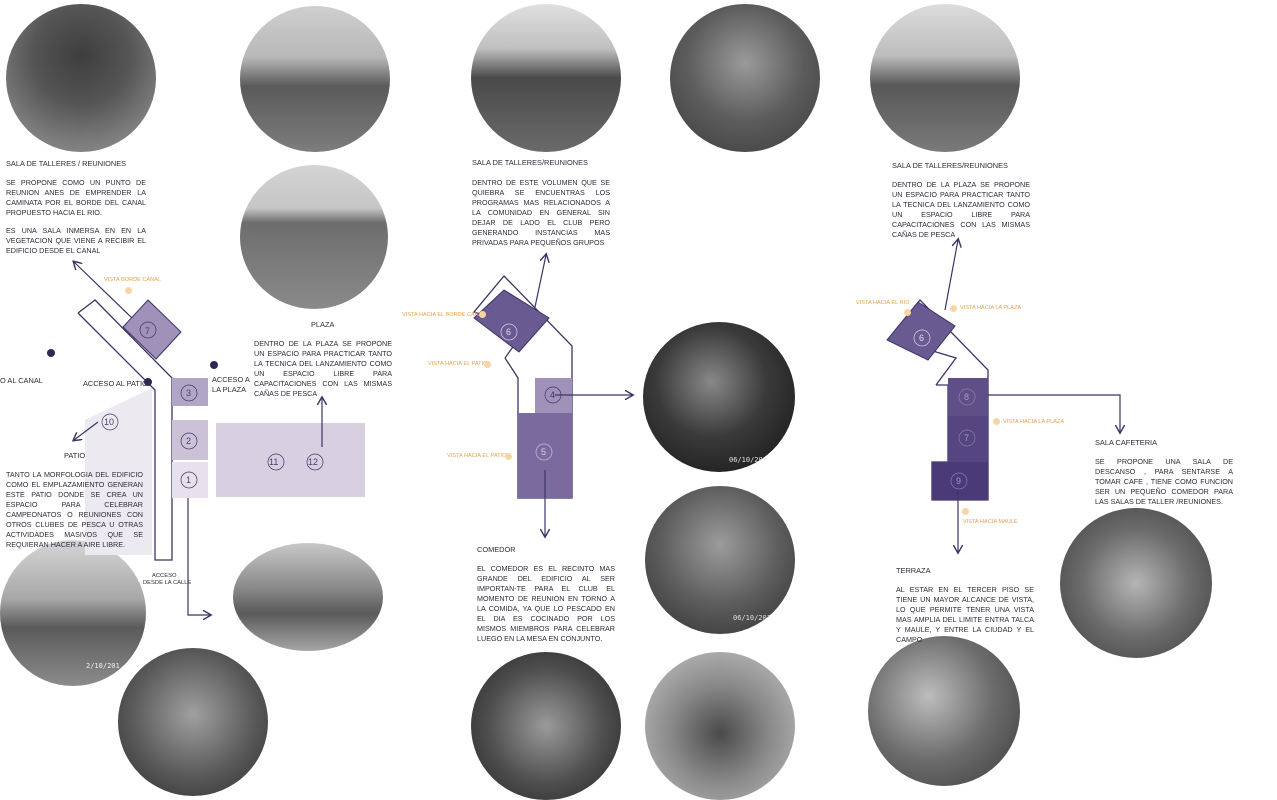 This screenshot has width=1277, height=800. I want to click on photo-street-park, so click(315, 79).